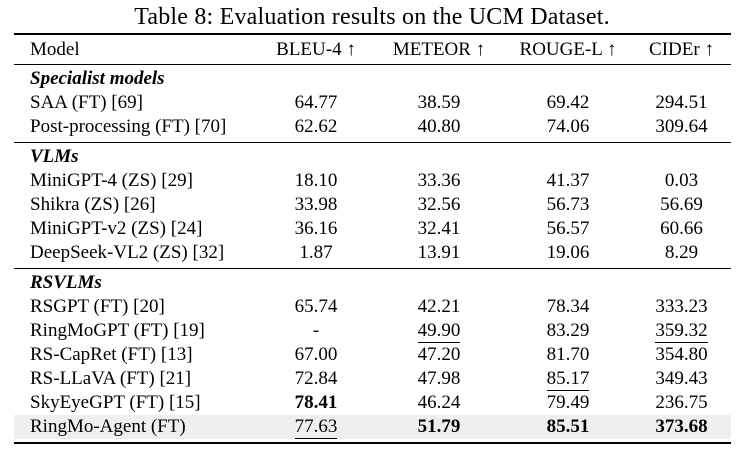  Describe the element at coordinates (439, 378) in the screenshot. I see `metric-value: 47.98` at that location.